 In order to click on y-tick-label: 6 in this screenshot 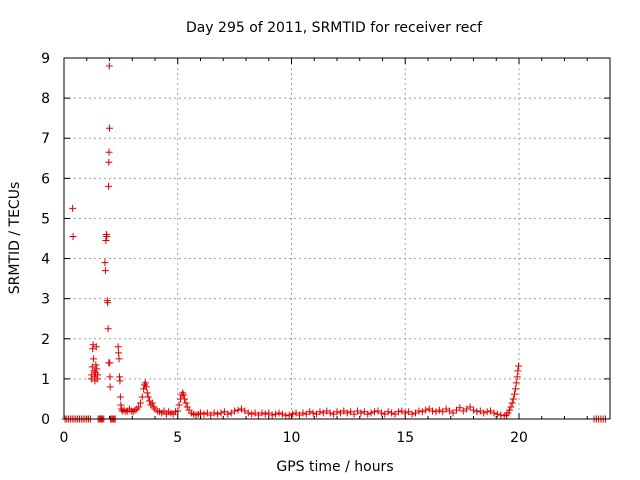, I will do `click(45, 179)`.